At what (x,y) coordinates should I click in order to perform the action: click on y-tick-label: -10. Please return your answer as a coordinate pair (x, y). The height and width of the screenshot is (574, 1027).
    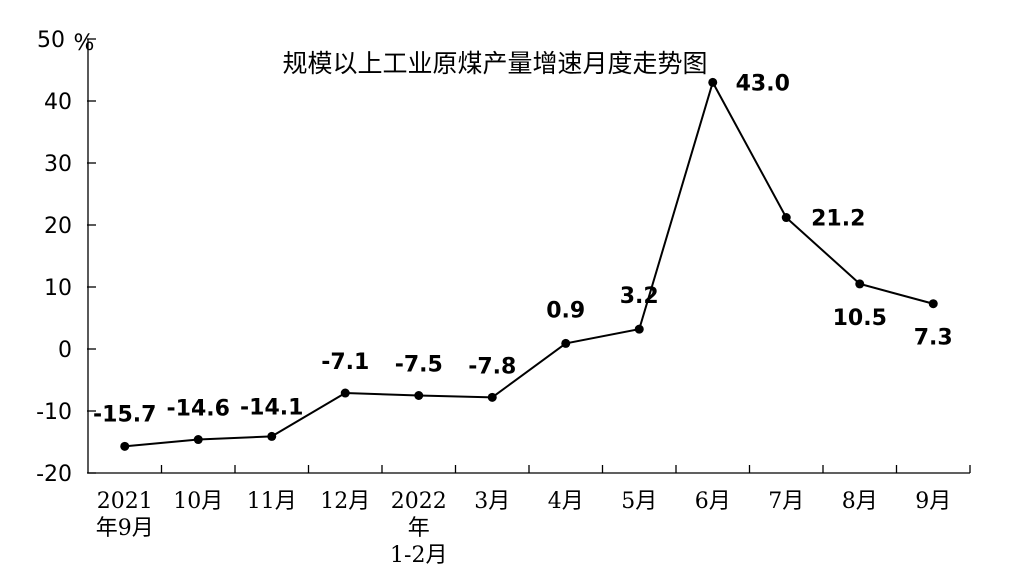
    Looking at the image, I should click on (54, 412).